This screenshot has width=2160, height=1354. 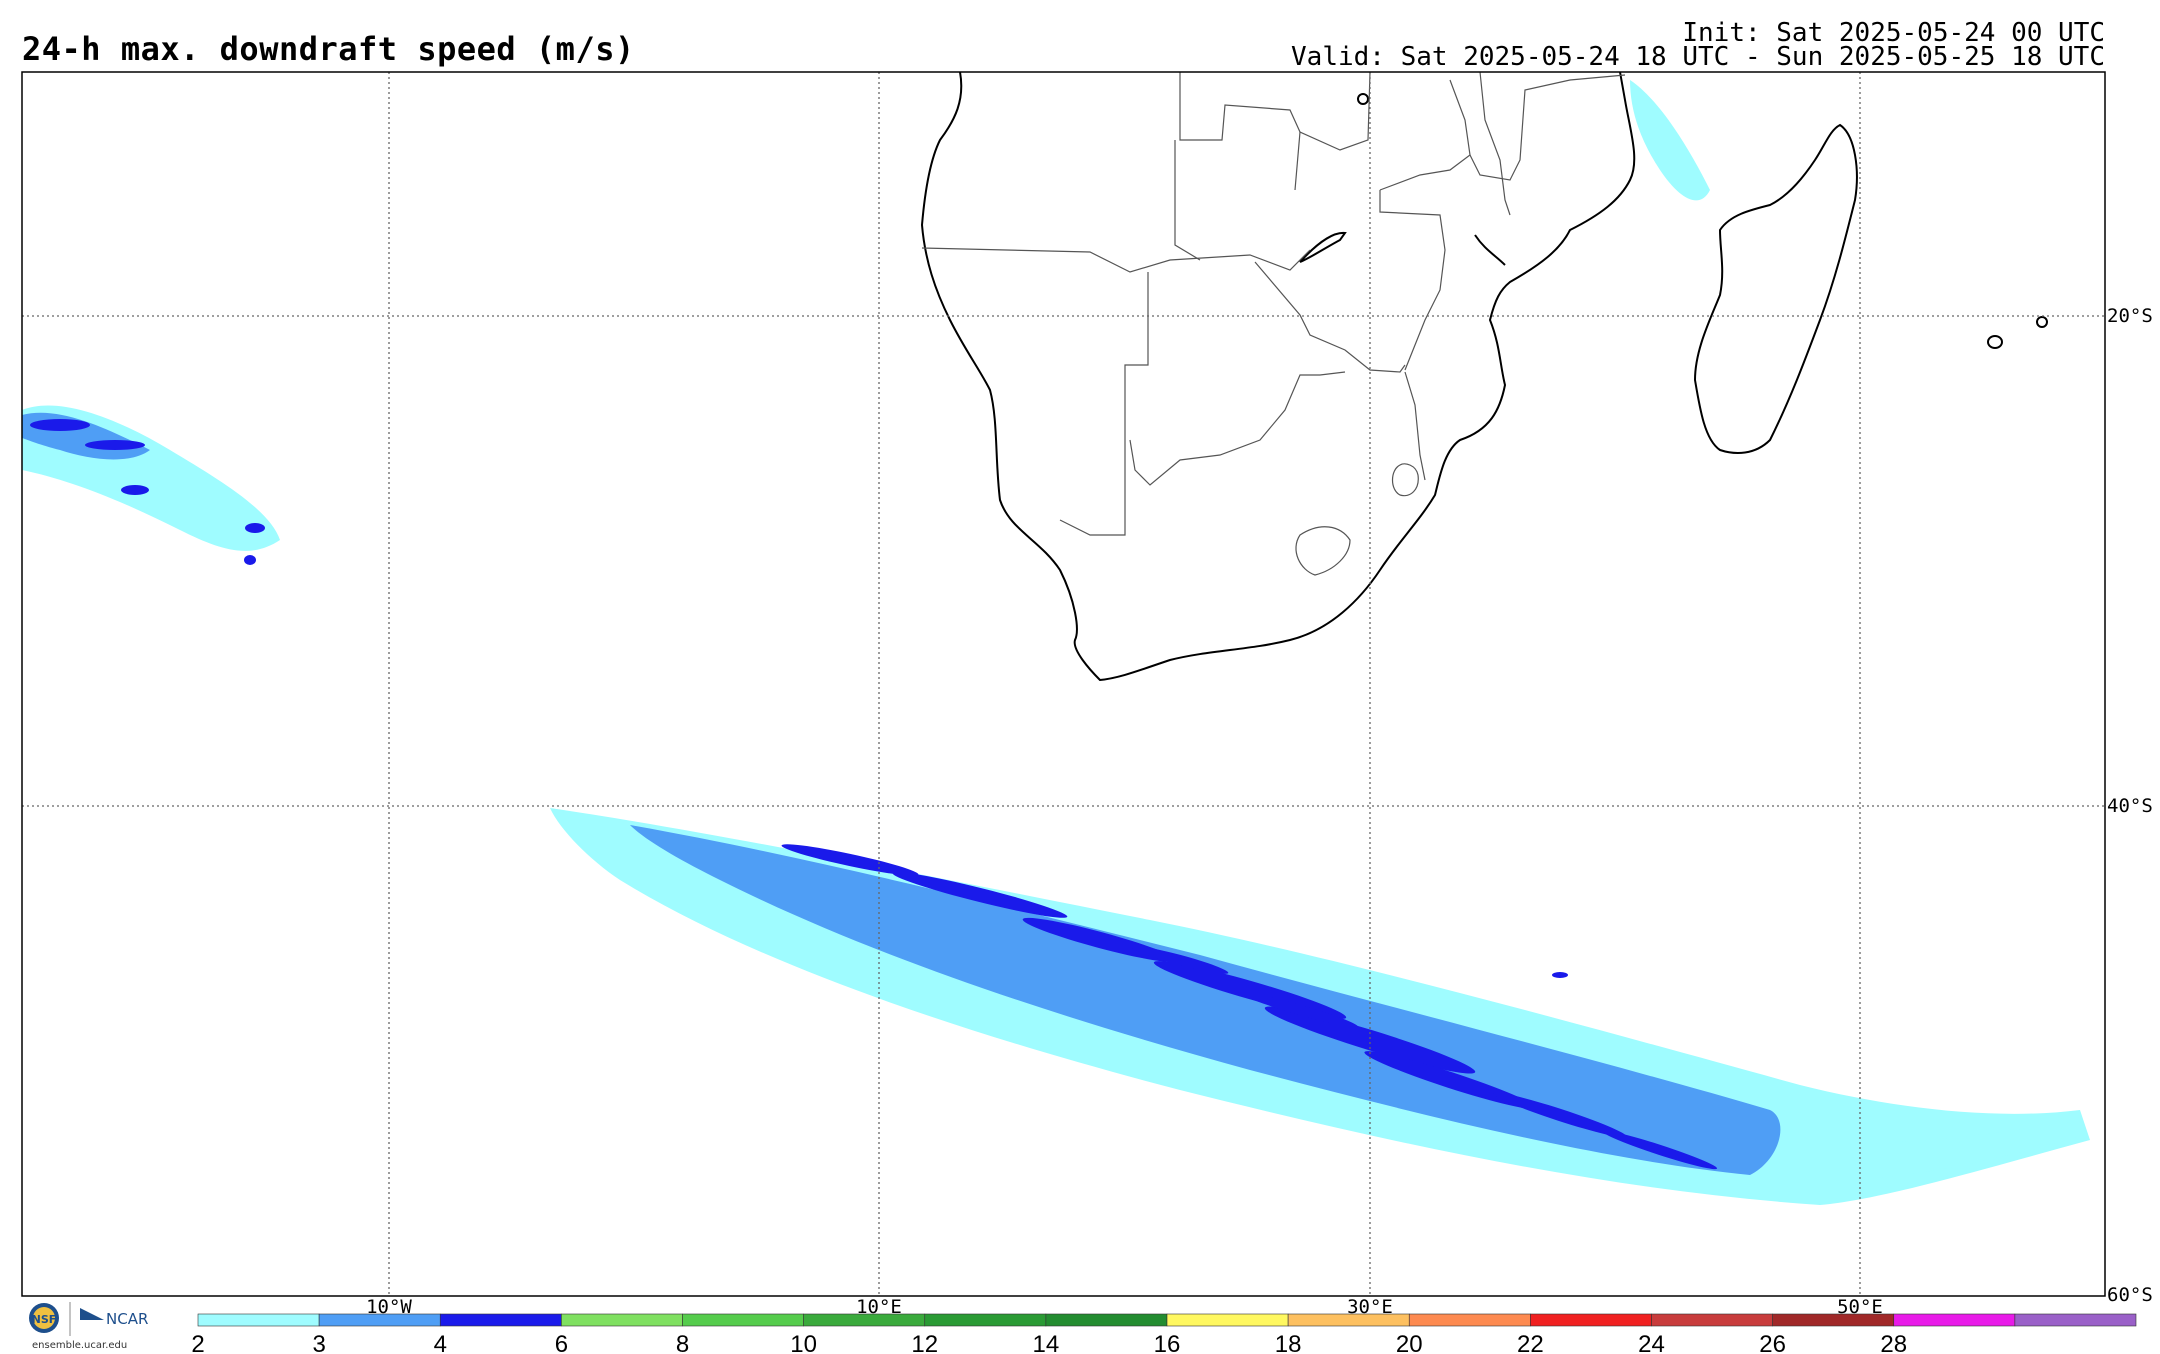 What do you see at coordinates (1530, 1342) in the screenshot?
I see `colorbar-tick: 22` at bounding box center [1530, 1342].